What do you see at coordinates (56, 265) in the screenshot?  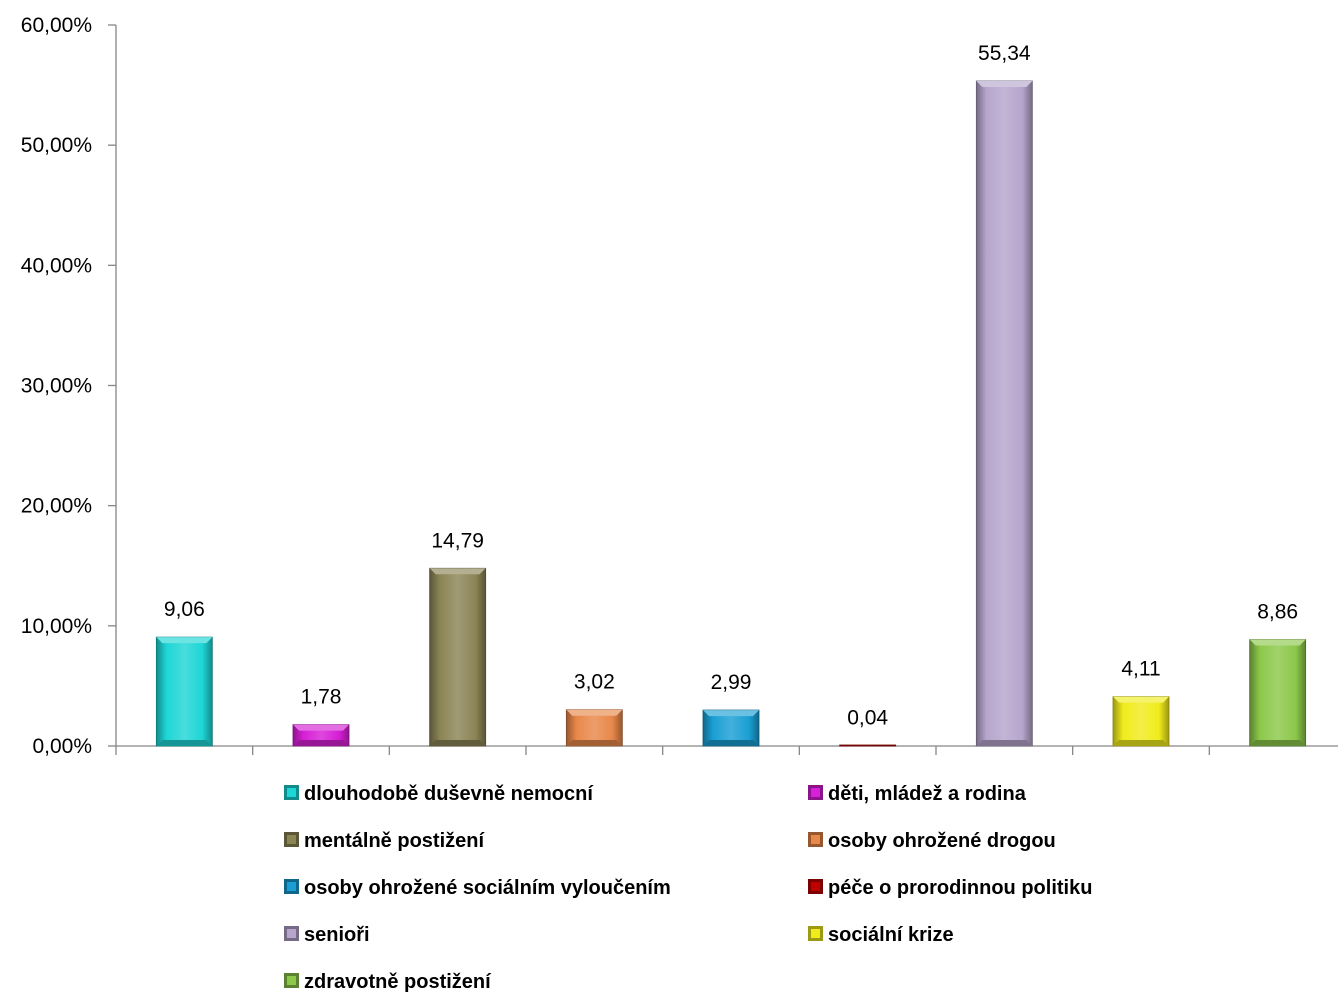 I see `y-tick-label: 40,00%` at bounding box center [56, 265].